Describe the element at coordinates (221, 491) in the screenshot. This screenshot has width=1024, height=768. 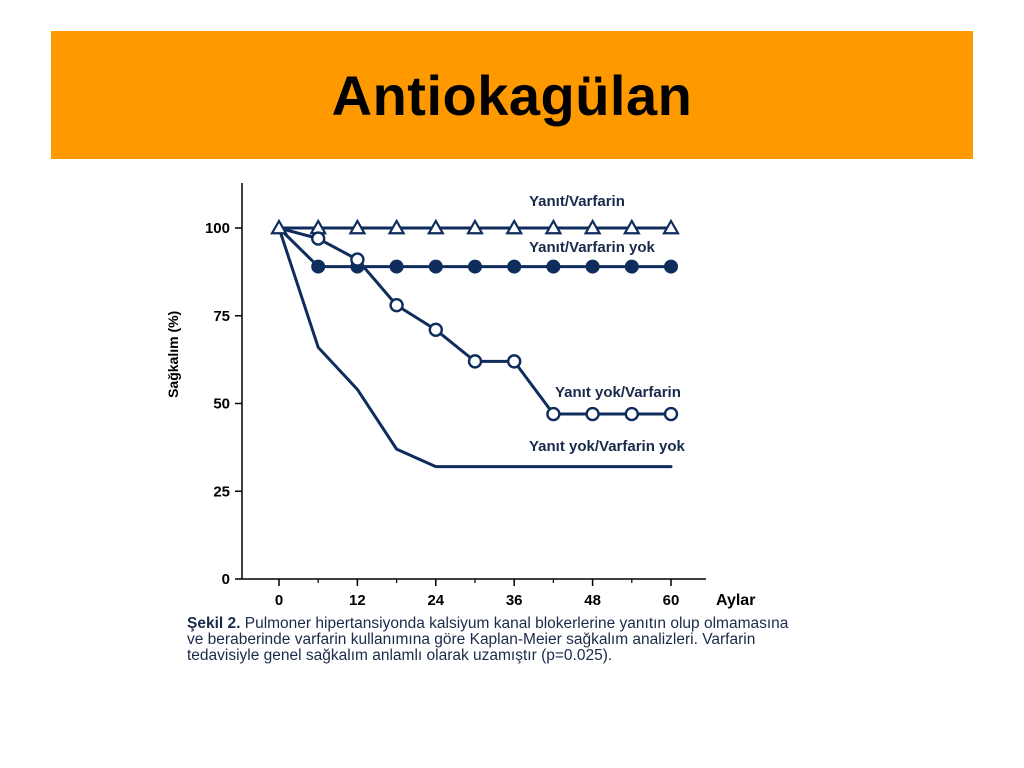
I see `y-tick-label: 25` at that location.